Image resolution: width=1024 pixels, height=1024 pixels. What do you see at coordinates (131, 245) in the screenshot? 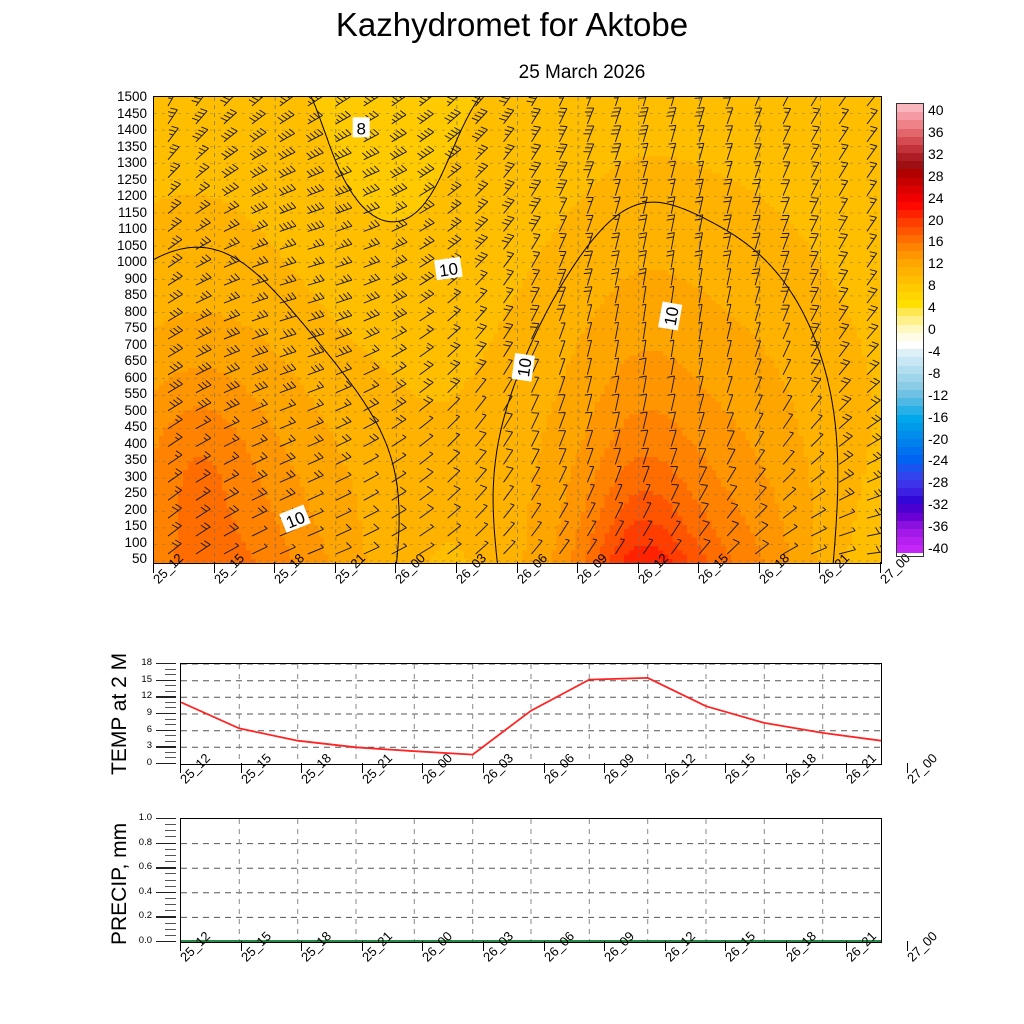
I see `main-y-tick-label: 1050` at bounding box center [131, 245].